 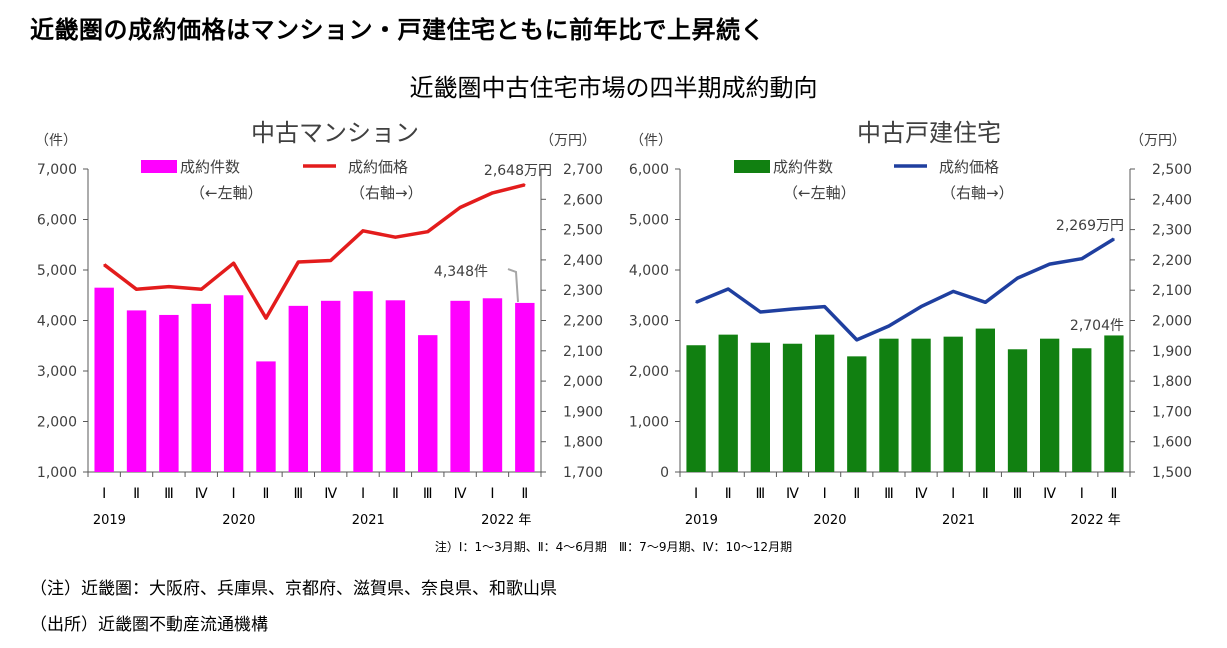 What do you see at coordinates (56, 141) in the screenshot?
I see `mansion-left-unit: （件）` at bounding box center [56, 141].